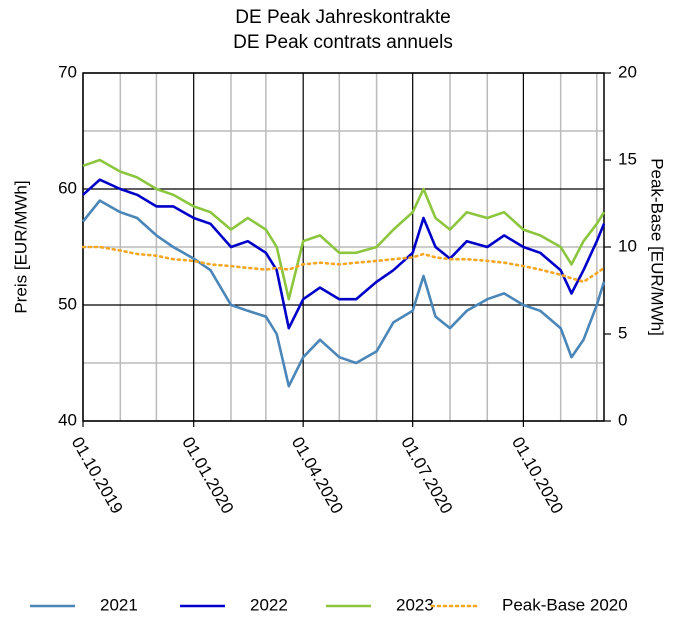 This screenshot has height=627, width=674. What do you see at coordinates (269, 604) in the screenshot?
I see `legend-label: 2022` at bounding box center [269, 604].